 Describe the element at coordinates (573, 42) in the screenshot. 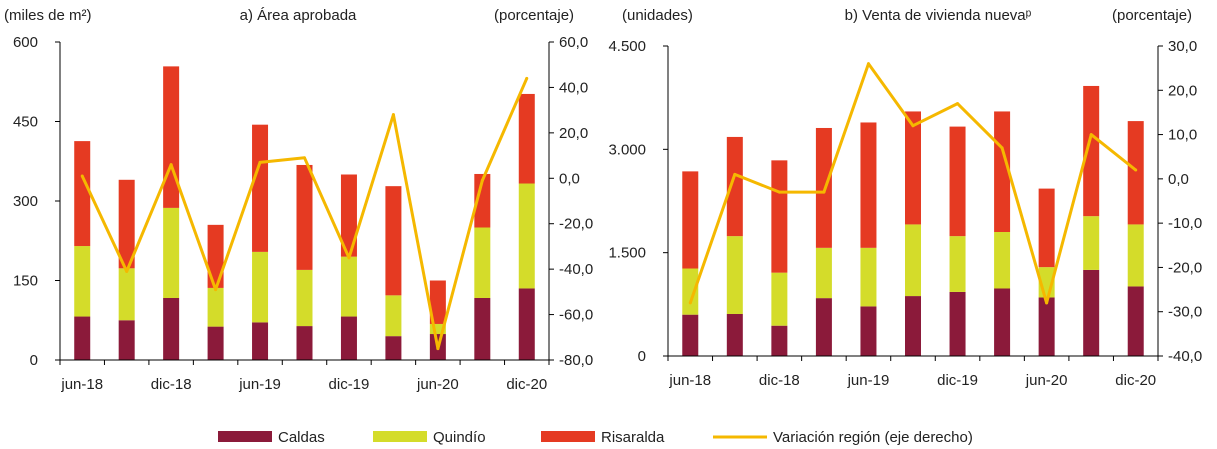

I see `chart-a-right-tick-label: 60,0` at that location.